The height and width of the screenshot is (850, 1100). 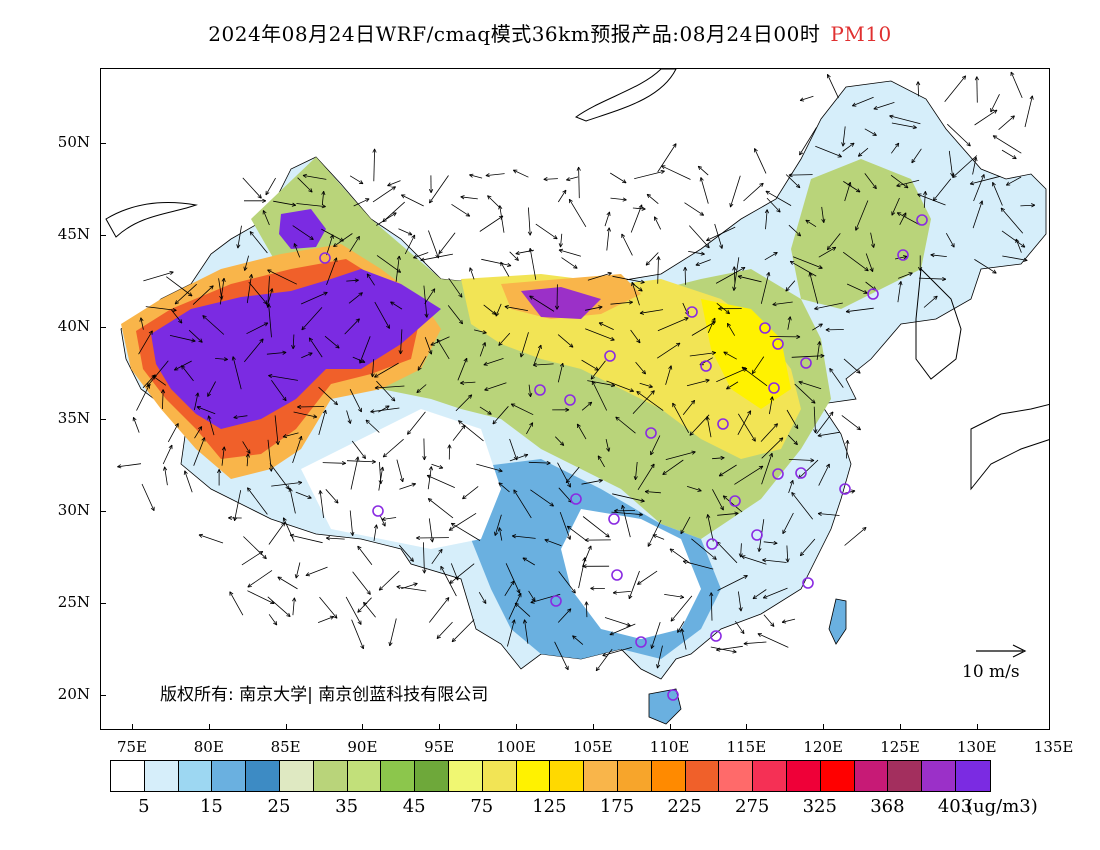 What do you see at coordinates (593, 747) in the screenshot?
I see `longitude-label: 105E` at bounding box center [593, 747].